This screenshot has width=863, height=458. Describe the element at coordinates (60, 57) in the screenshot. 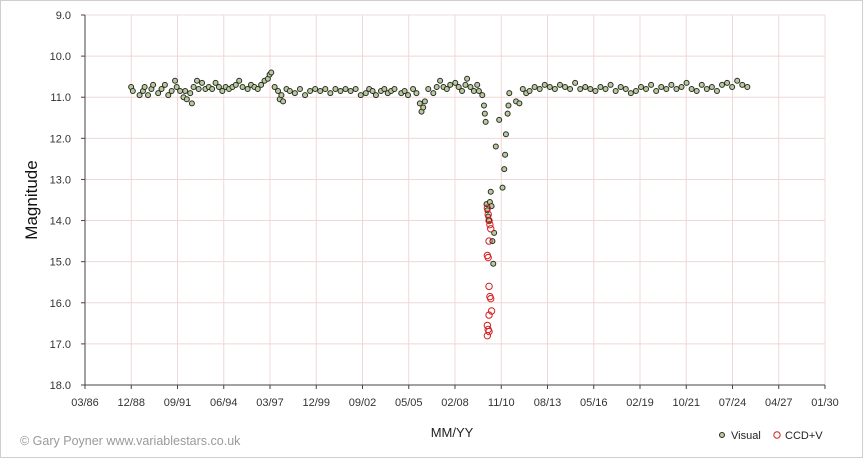

I see `y-tick-label: 10.0` at that location.